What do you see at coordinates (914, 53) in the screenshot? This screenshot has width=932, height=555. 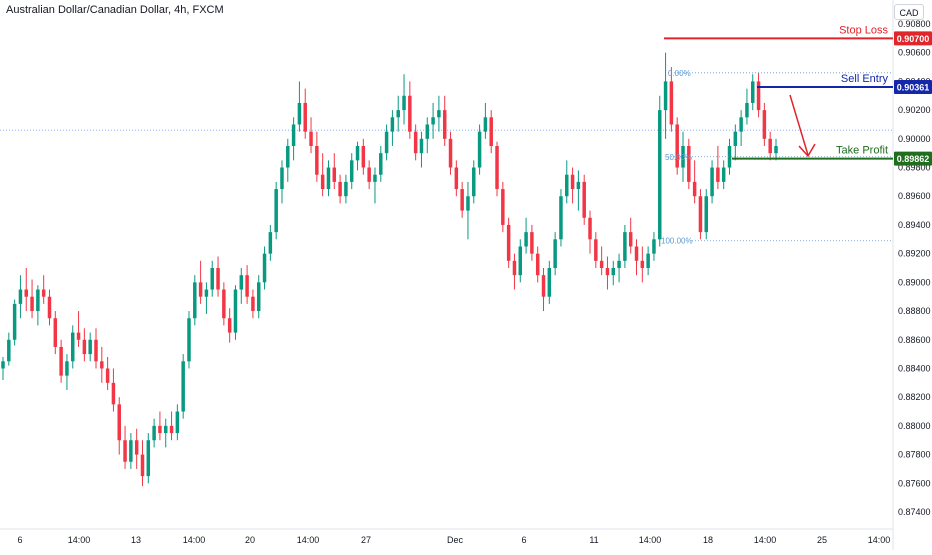 I see `y-tick-label: 0.90600` at bounding box center [914, 53].